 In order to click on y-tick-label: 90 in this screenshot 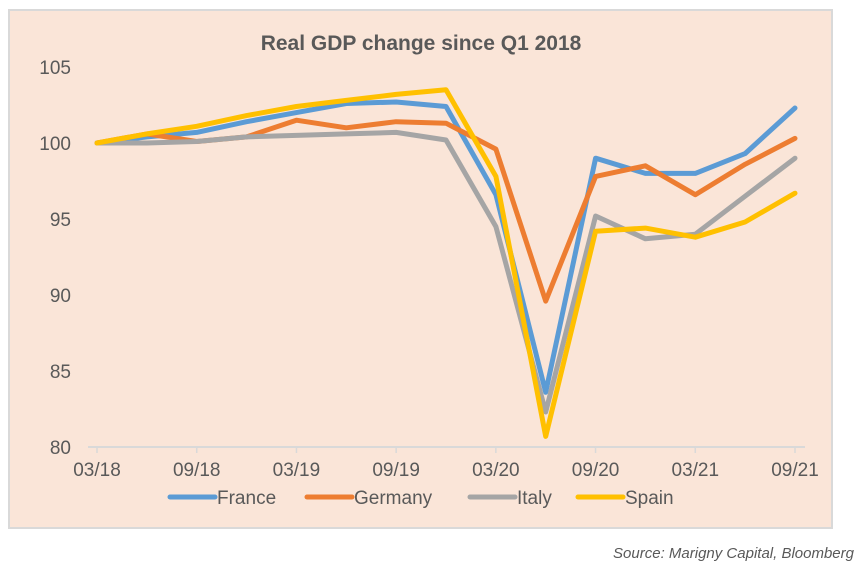, I will do `click(60, 296)`.